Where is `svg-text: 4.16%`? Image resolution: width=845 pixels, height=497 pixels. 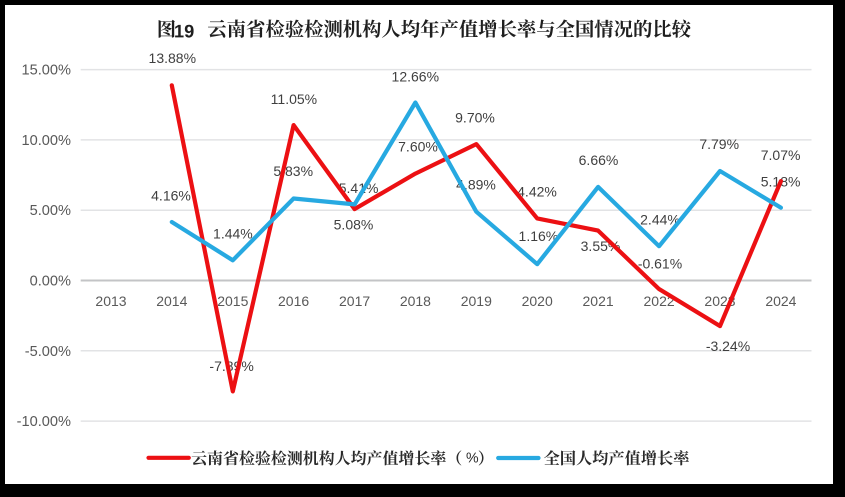 svg-text: 4.16% is located at coordinates (171, 196).